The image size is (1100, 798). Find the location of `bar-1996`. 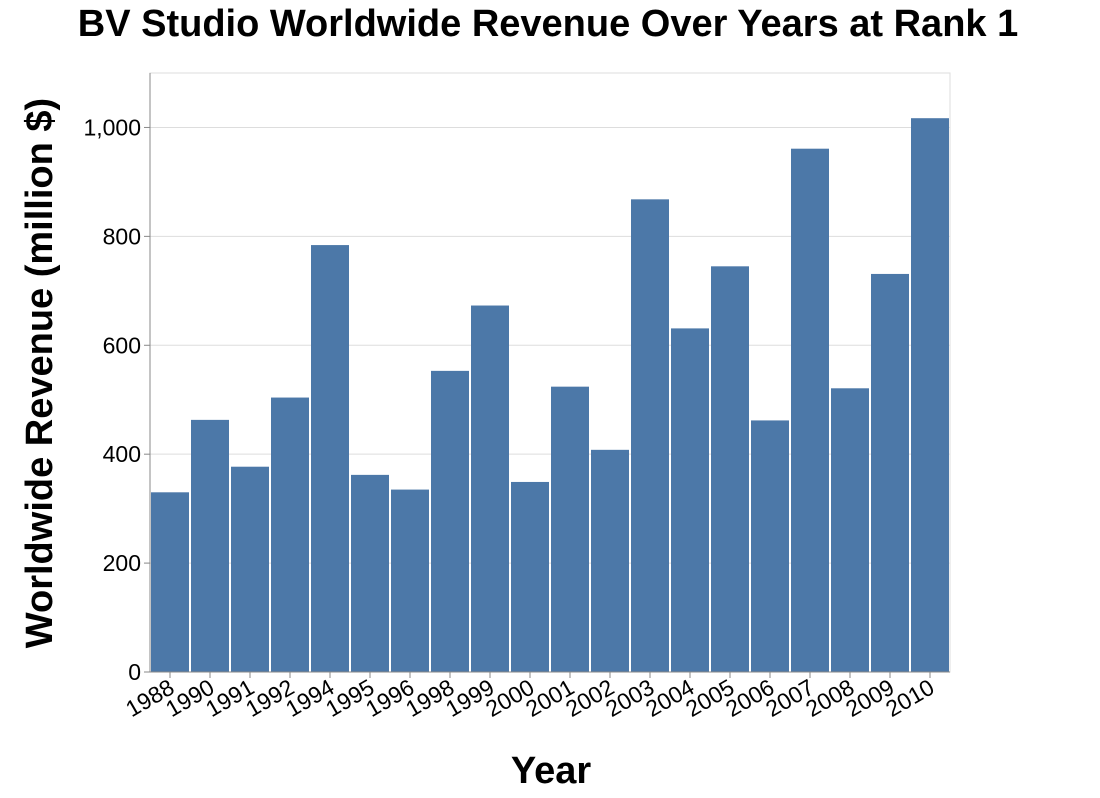

bar-1996 is located at coordinates (410, 580).